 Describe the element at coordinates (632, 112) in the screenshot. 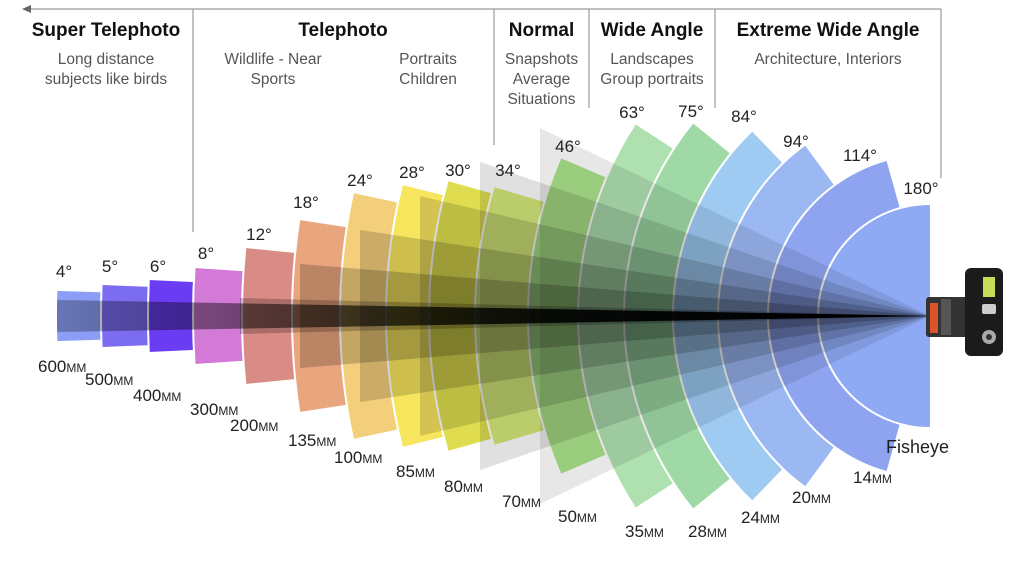

I see `angle-label: 63°` at that location.